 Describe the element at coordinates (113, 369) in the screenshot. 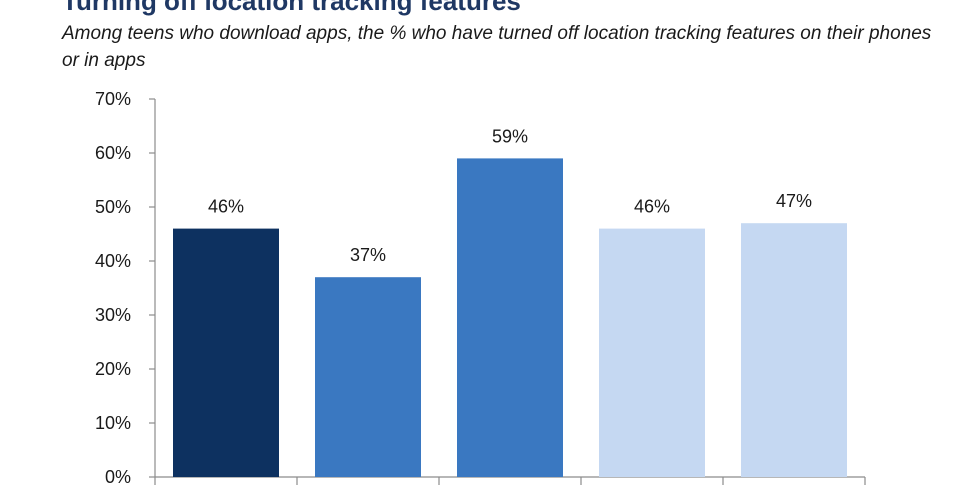

I see `y-tick-label: 20%` at that location.